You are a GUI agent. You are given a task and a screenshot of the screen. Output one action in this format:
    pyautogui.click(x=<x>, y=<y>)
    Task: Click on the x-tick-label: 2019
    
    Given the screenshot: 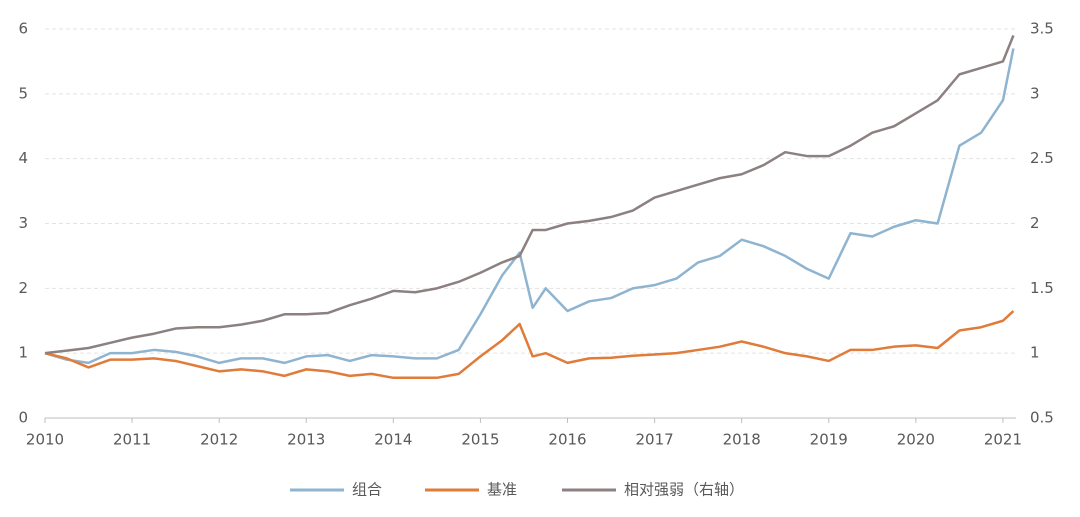 What is the action you would take?
    pyautogui.click(x=829, y=440)
    